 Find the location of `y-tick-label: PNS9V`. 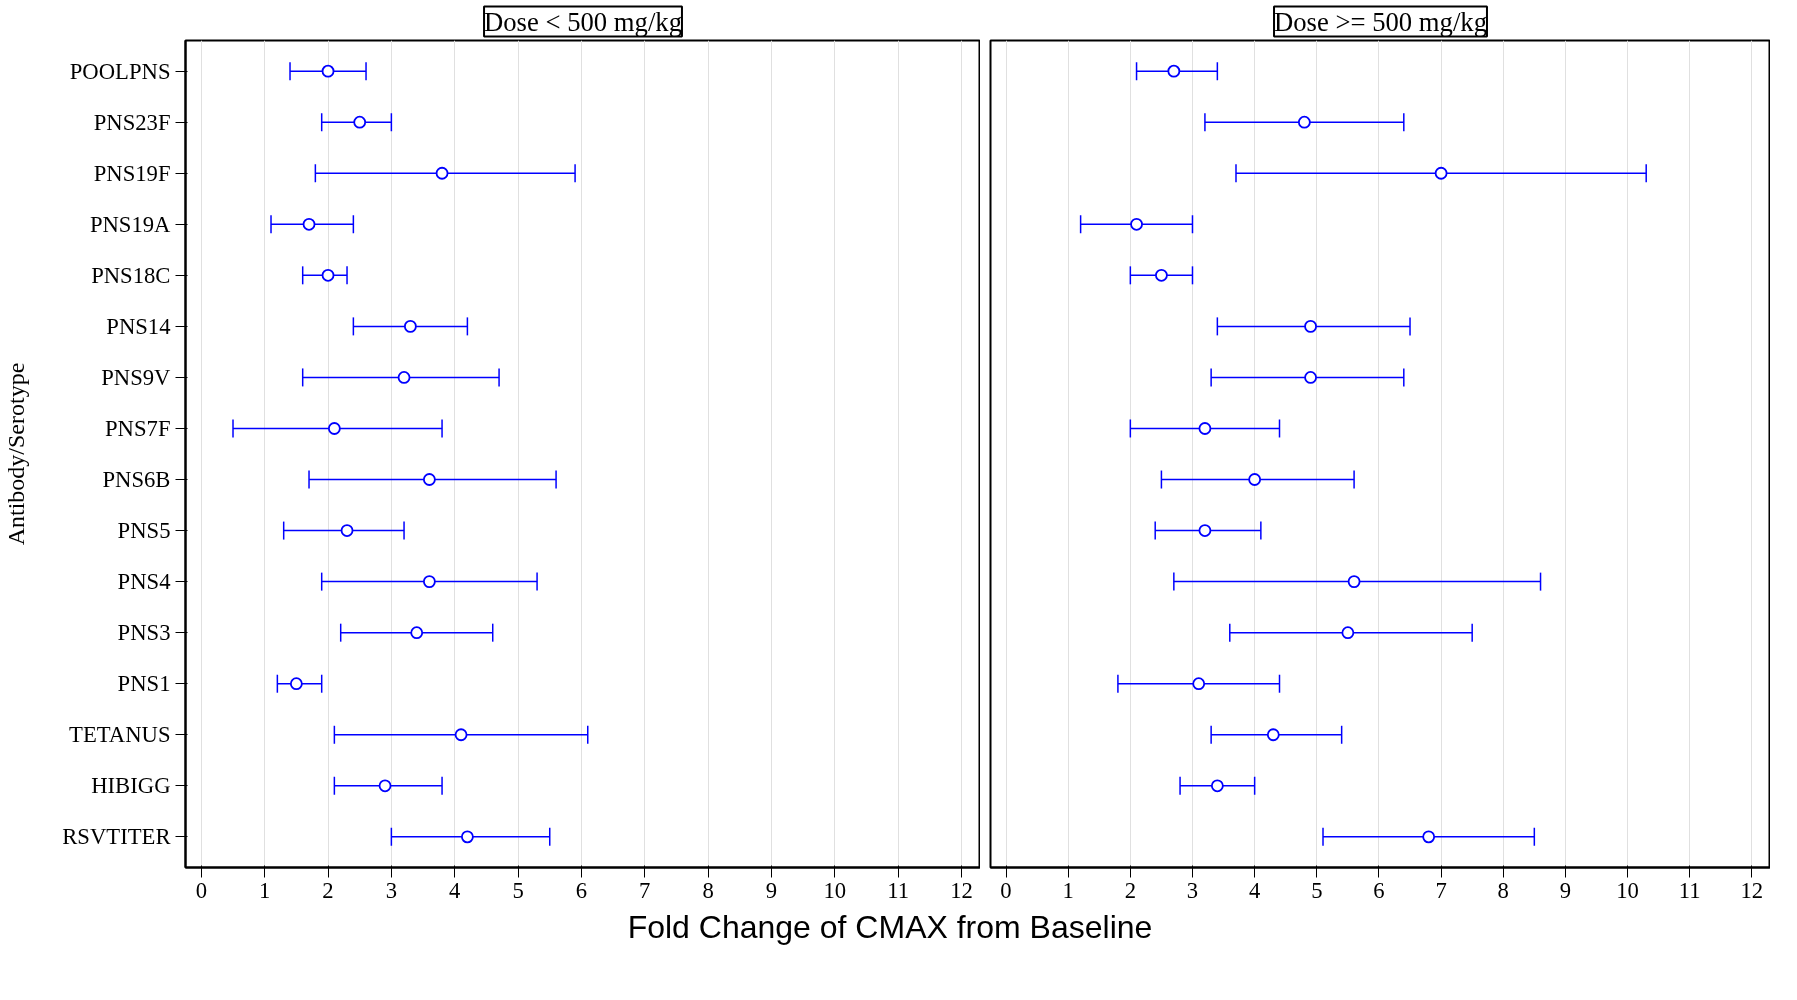

y-tick-label: PNS9V is located at coordinates (136, 377).